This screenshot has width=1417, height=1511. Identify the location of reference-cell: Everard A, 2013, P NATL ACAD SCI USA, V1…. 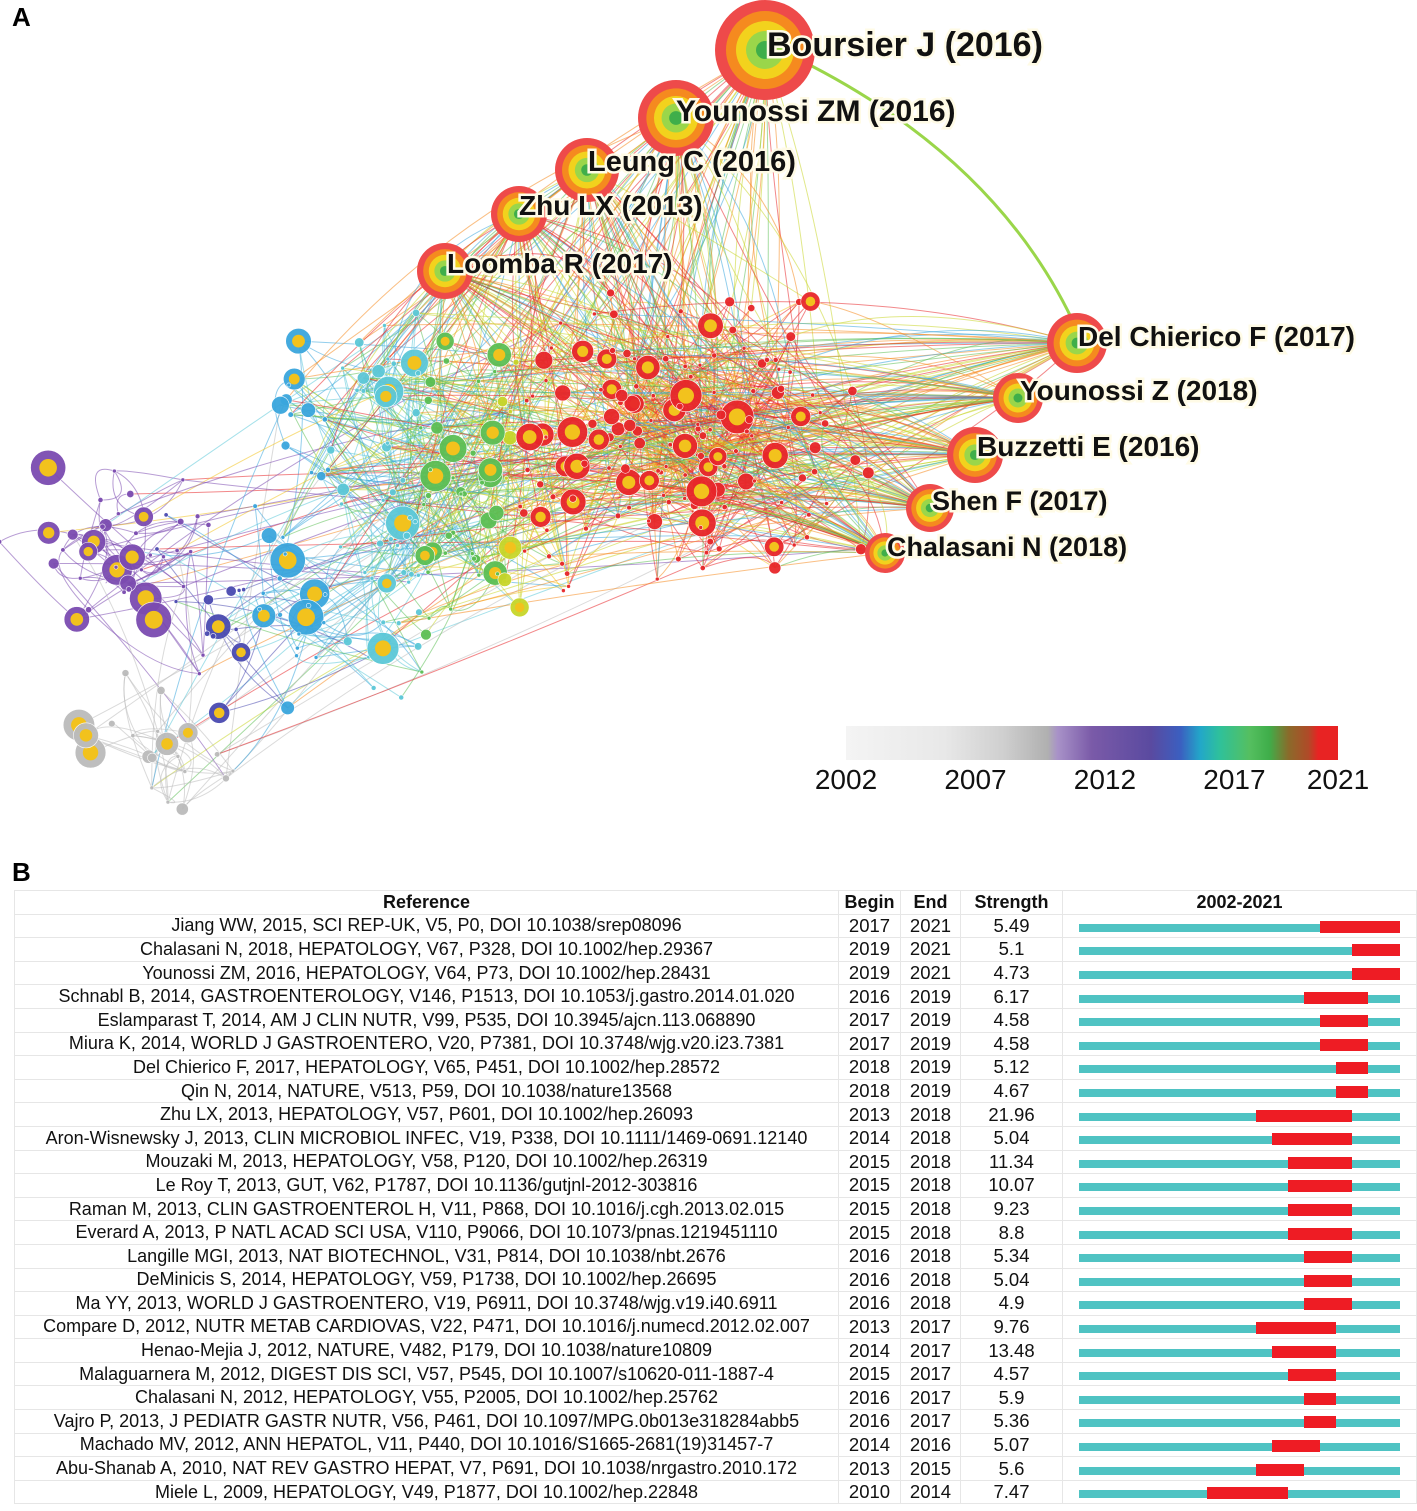
(426, 1232).